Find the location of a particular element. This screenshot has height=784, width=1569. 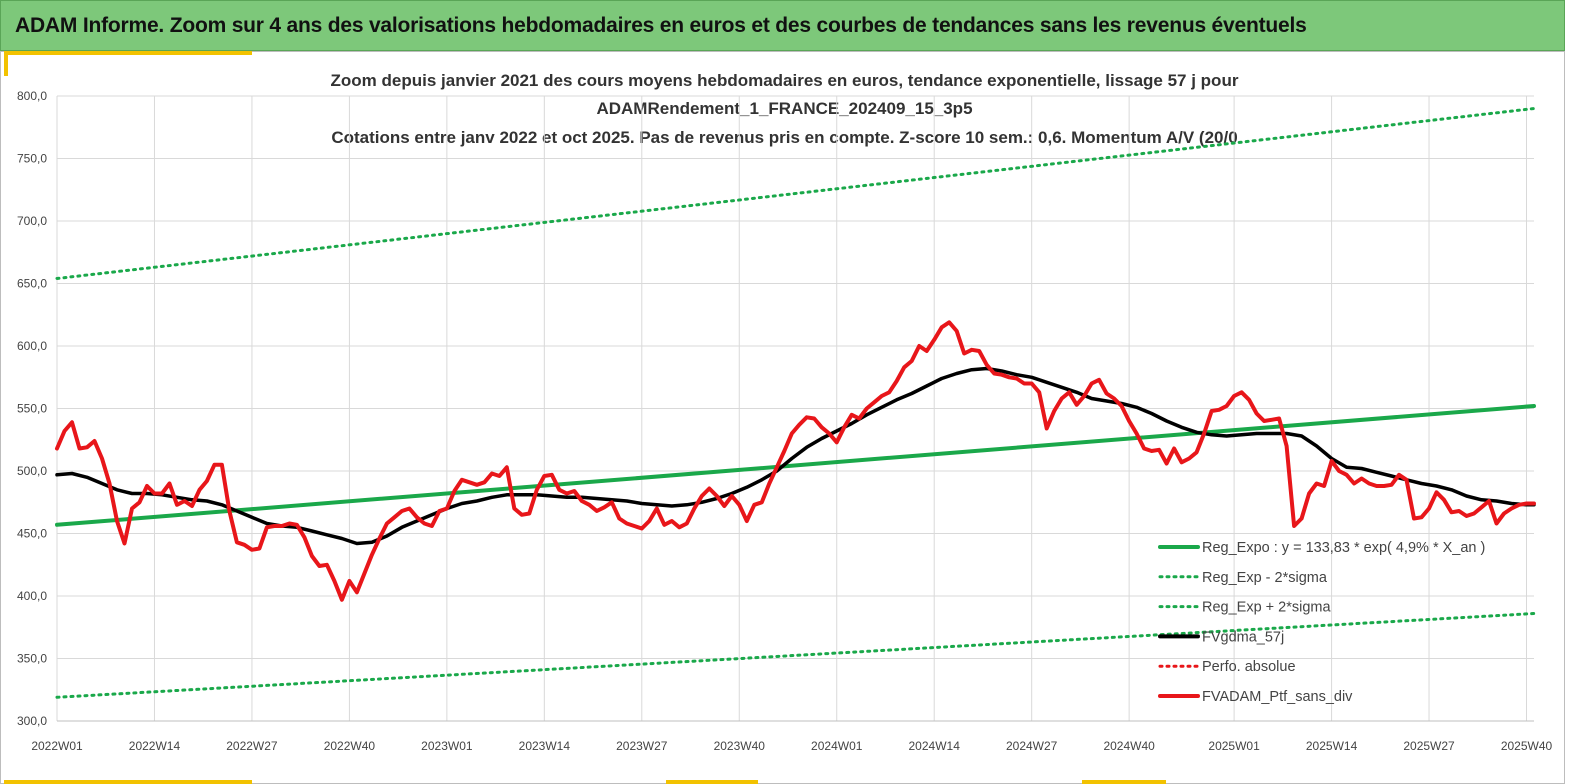

legend-label: FVADAM_Ptf_sans_div is located at coordinates (1277, 697).